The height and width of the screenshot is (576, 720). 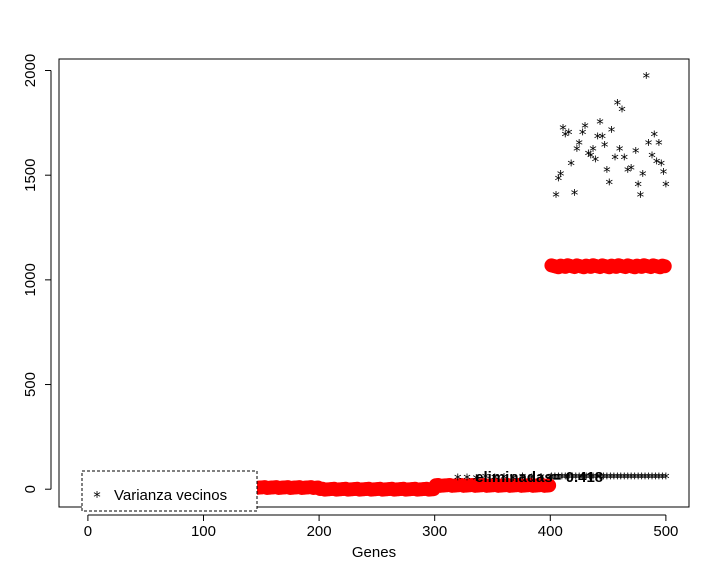 I want to click on y-tick-label: 0, so click(x=30, y=489).